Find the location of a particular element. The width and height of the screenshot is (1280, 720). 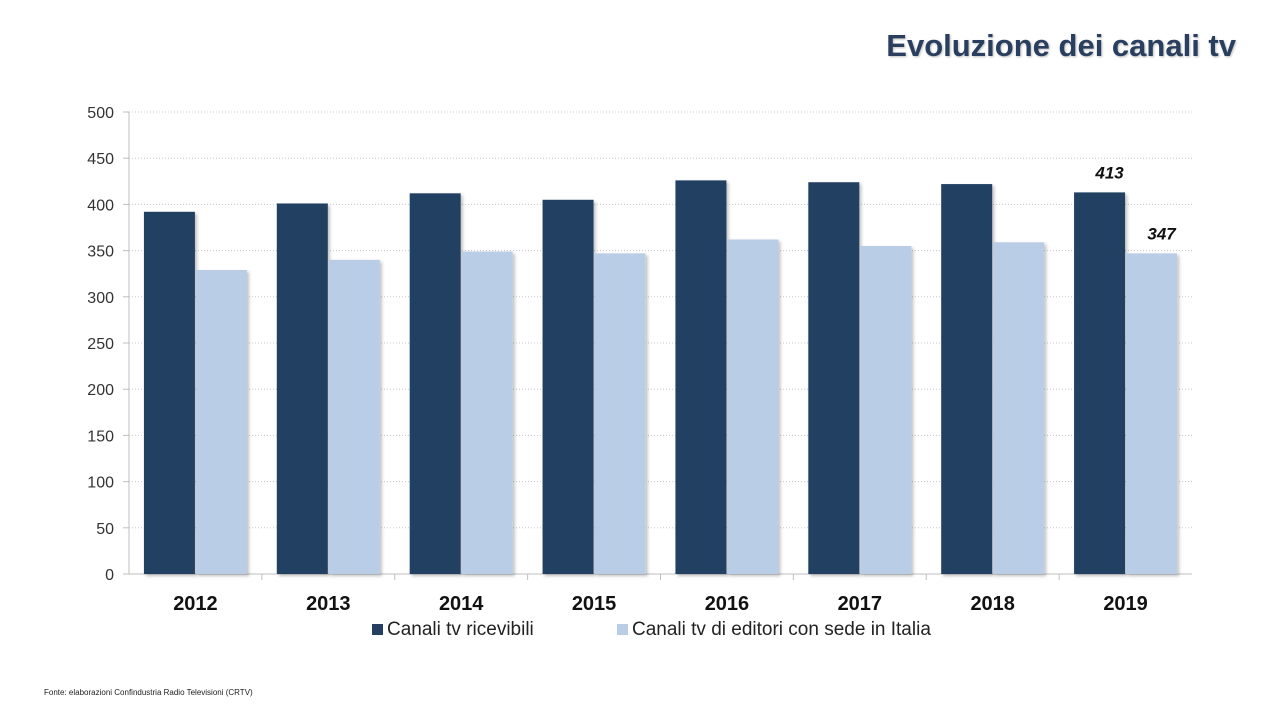

bar-canali-editori-italia-2016 is located at coordinates (753, 406).